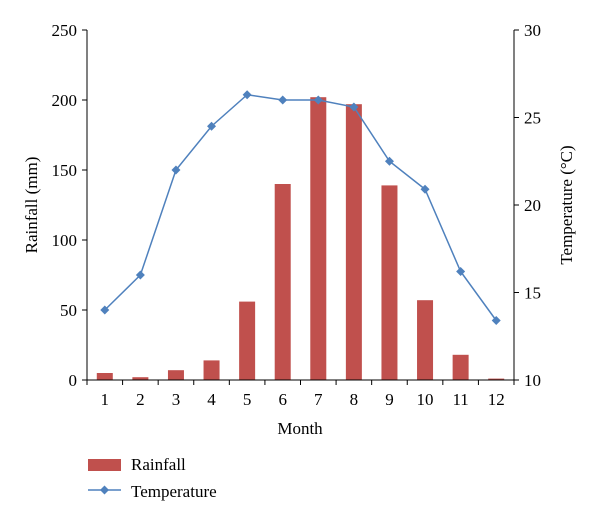  I want to click on y-tick-label: 150, so click(65, 170).